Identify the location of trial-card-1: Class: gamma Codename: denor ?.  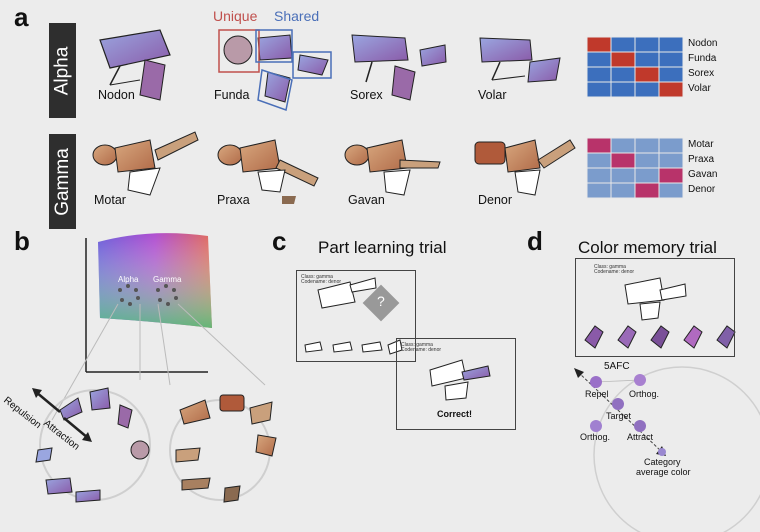
(356, 316).